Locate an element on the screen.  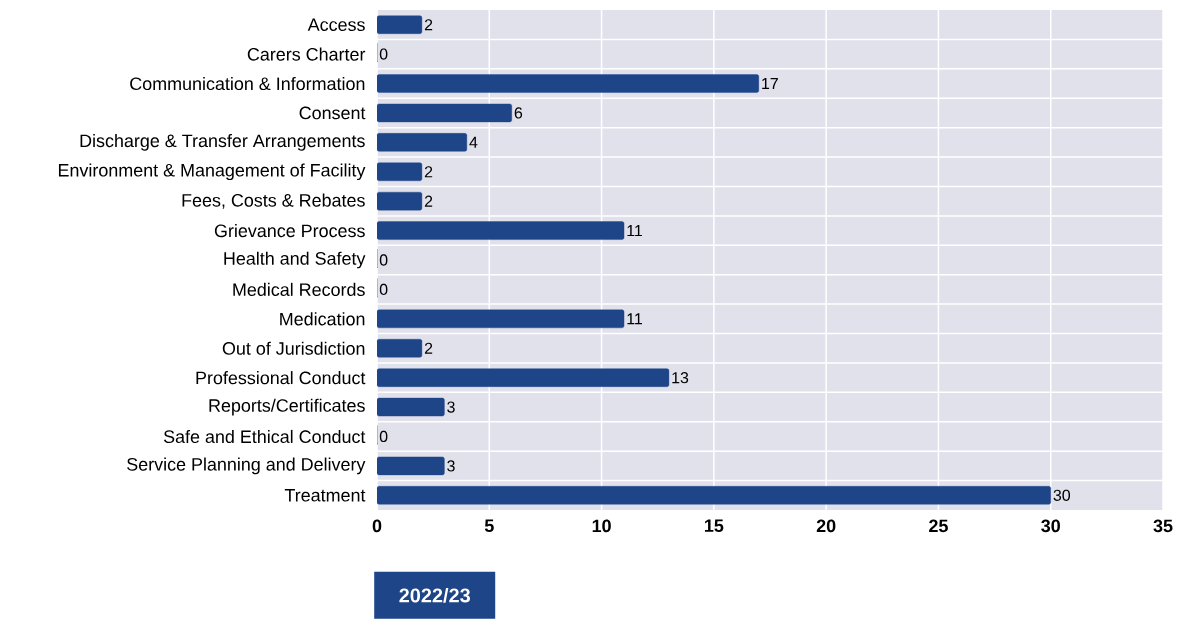
x-tick-label: 25 is located at coordinates (938, 526).